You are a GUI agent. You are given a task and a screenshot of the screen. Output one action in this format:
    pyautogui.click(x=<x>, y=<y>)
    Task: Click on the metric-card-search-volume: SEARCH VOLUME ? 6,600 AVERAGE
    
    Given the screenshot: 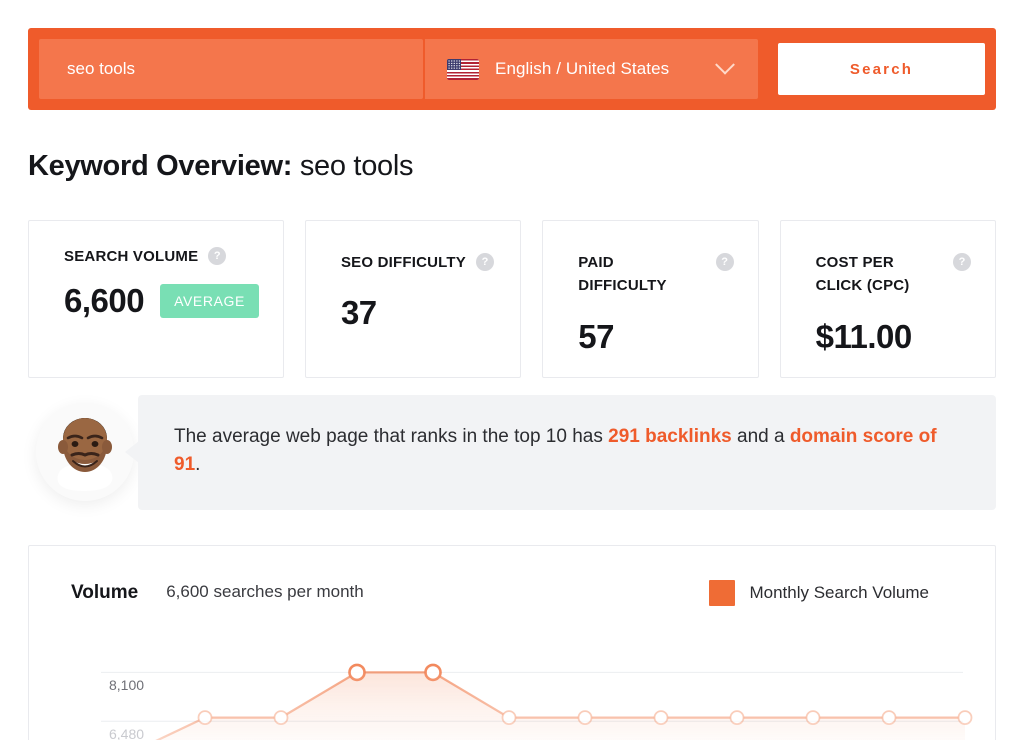 What is the action you would take?
    pyautogui.click(x=156, y=299)
    